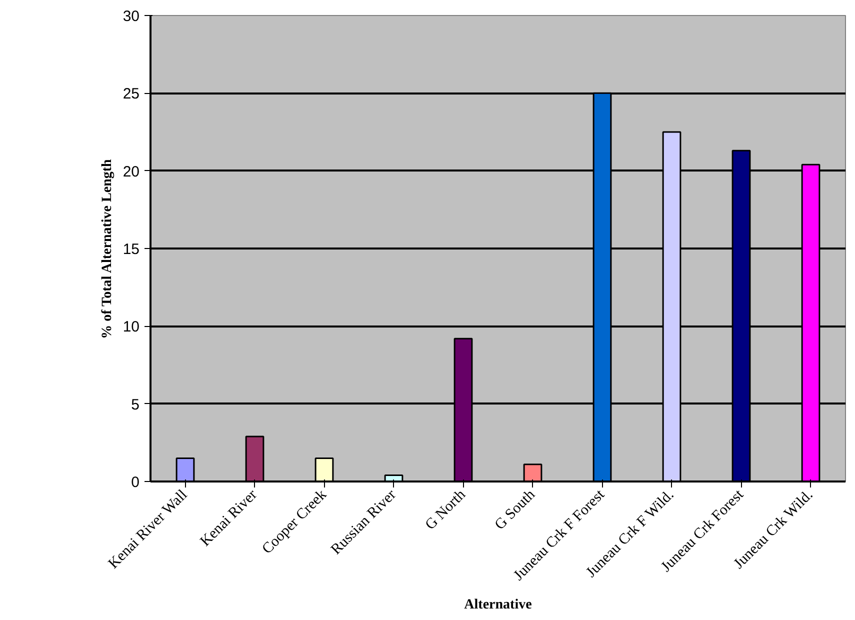 The image size is (855, 620). What do you see at coordinates (131, 327) in the screenshot?
I see `y-tick-label: 10` at bounding box center [131, 327].